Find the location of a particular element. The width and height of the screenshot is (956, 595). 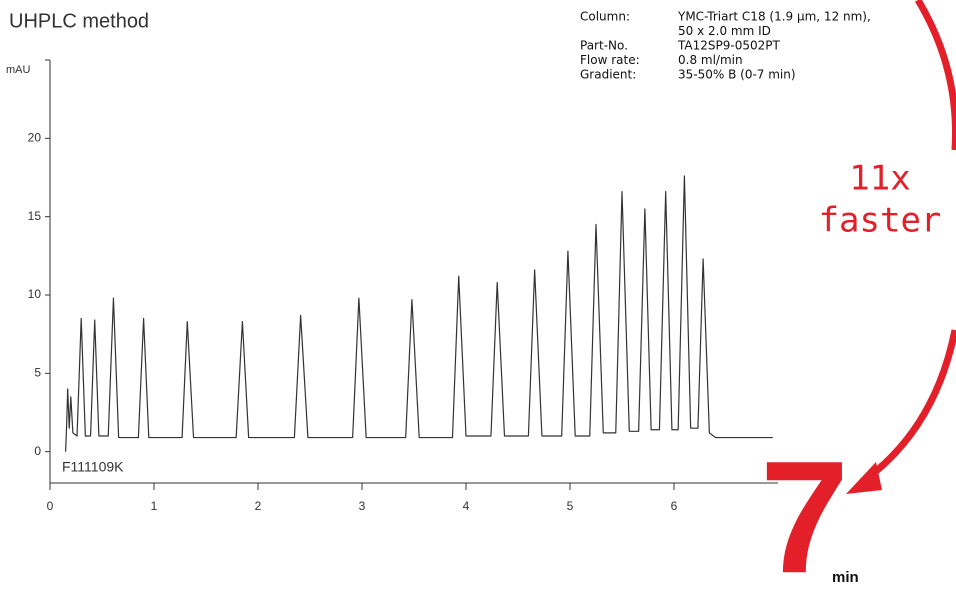

y-tick-label: 0 is located at coordinates (37, 451).